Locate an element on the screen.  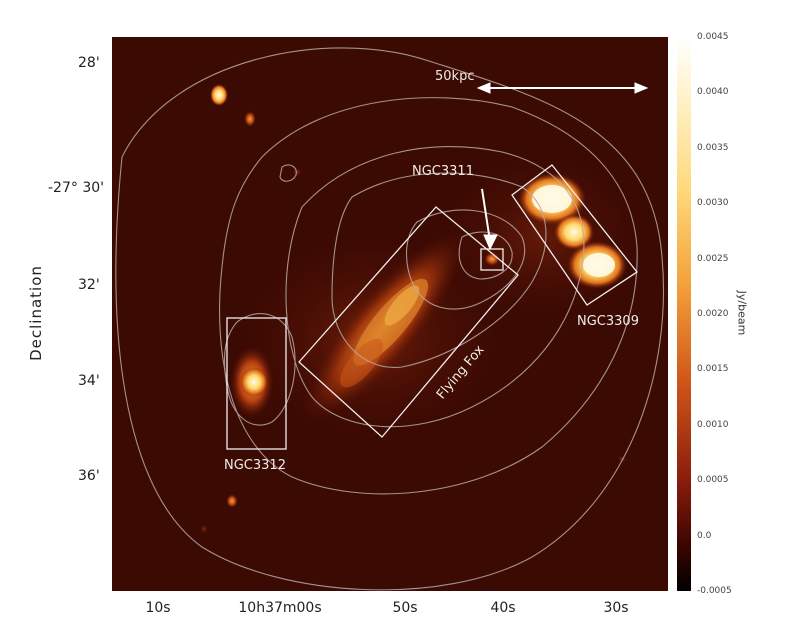
ngc3311-arrow is located at coordinates (489, 219).